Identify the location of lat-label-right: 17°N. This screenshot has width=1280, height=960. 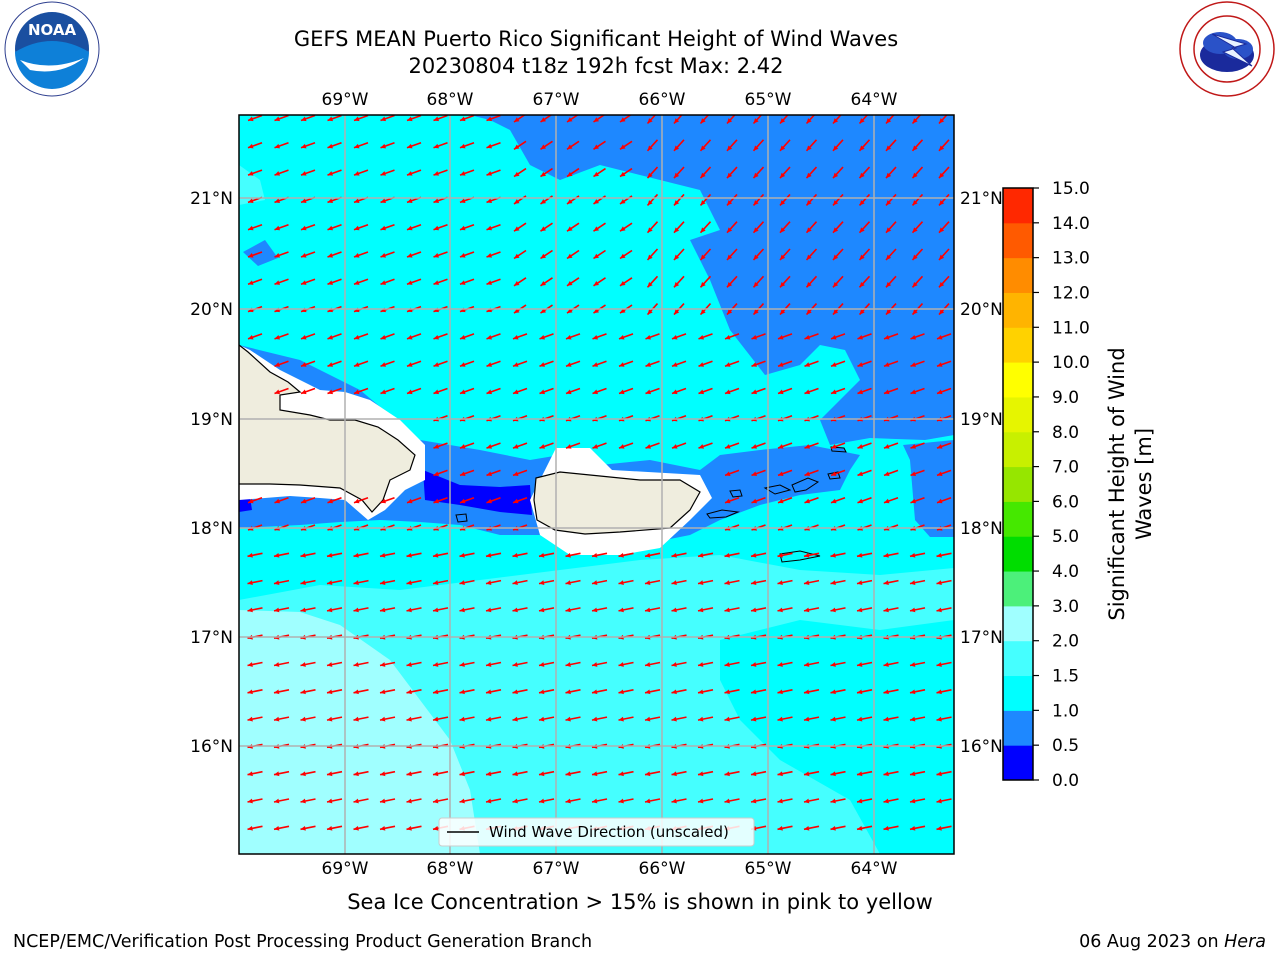
(981, 638).